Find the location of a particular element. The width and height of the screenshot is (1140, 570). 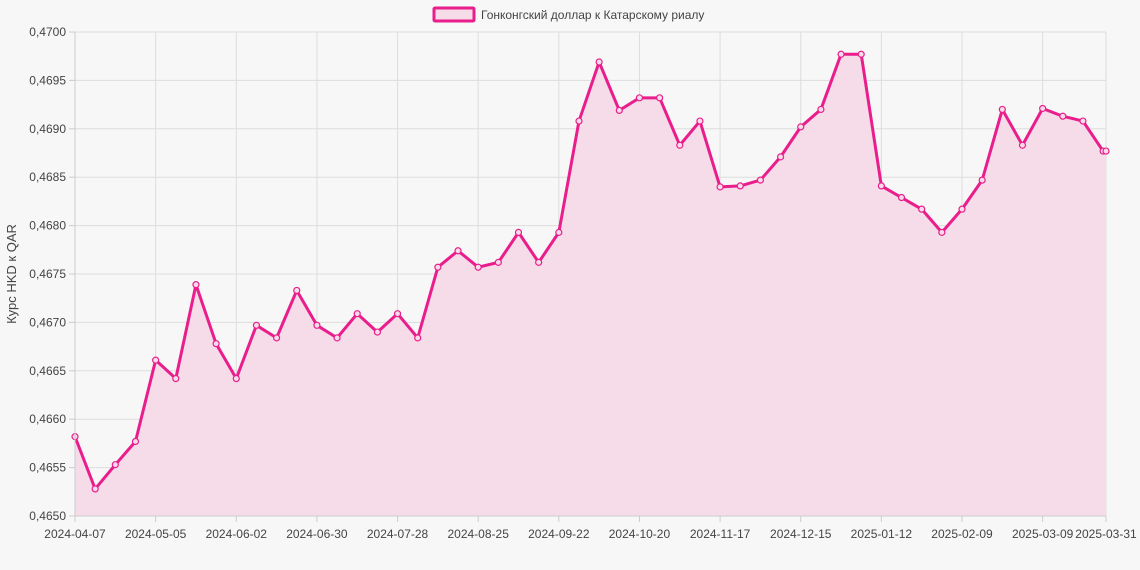

y-tick-label: 0,4655 is located at coordinates (47, 468).